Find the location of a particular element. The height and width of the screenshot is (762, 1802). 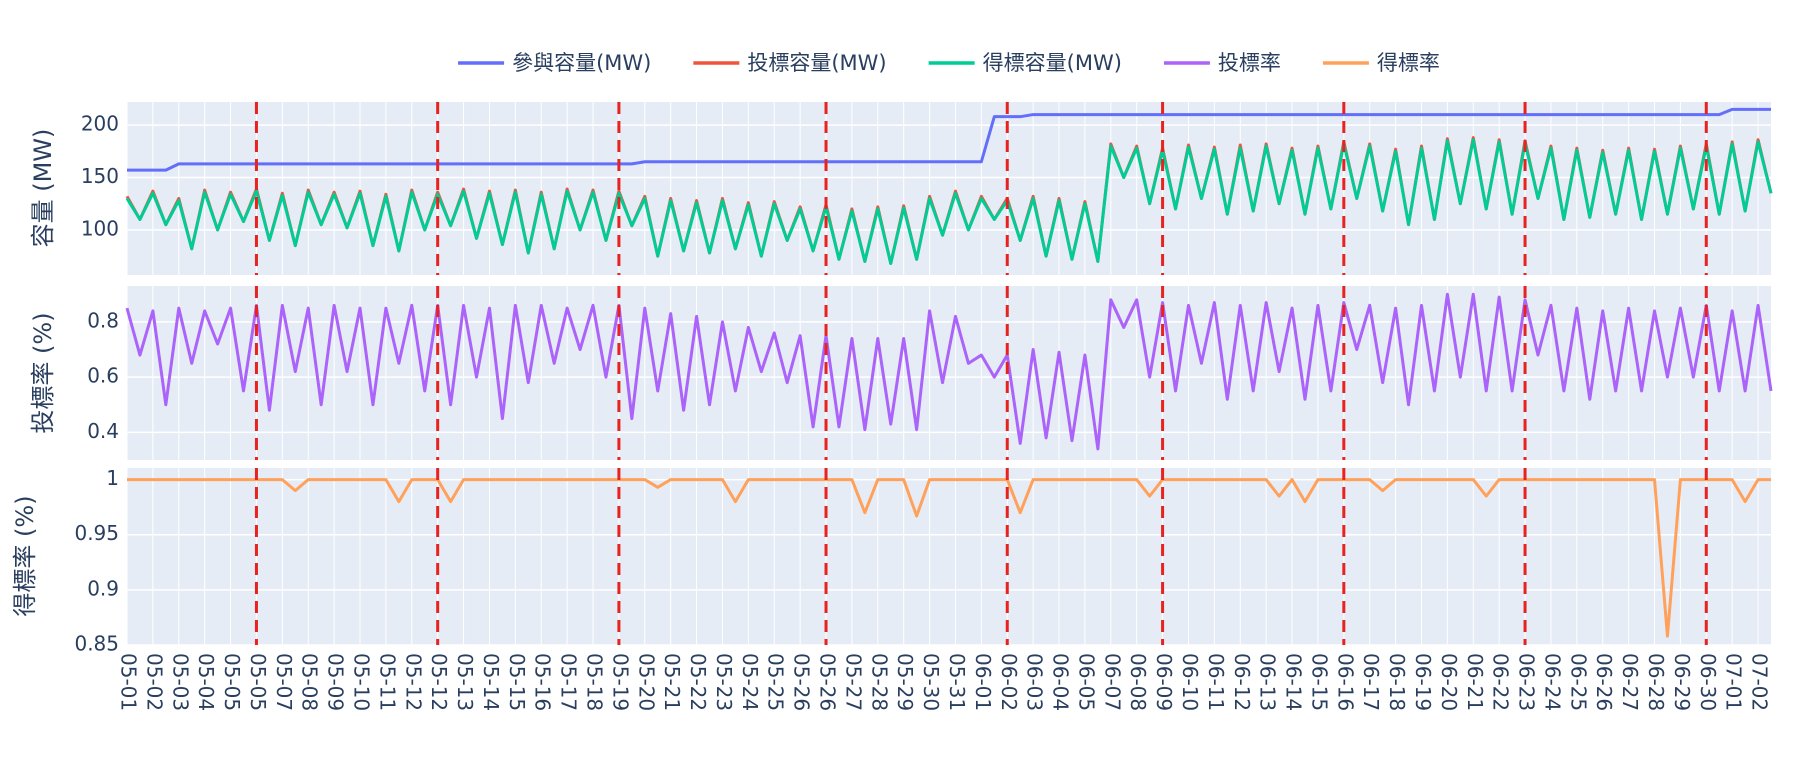

x-tick-label: 05-19 is located at coordinates (620, 682).